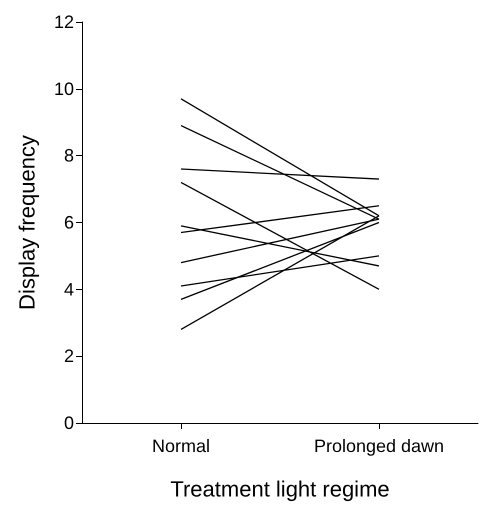 This screenshot has height=517, width=498. Describe the element at coordinates (27, 222) in the screenshot. I see `y-axis-title: Display frequency` at that location.